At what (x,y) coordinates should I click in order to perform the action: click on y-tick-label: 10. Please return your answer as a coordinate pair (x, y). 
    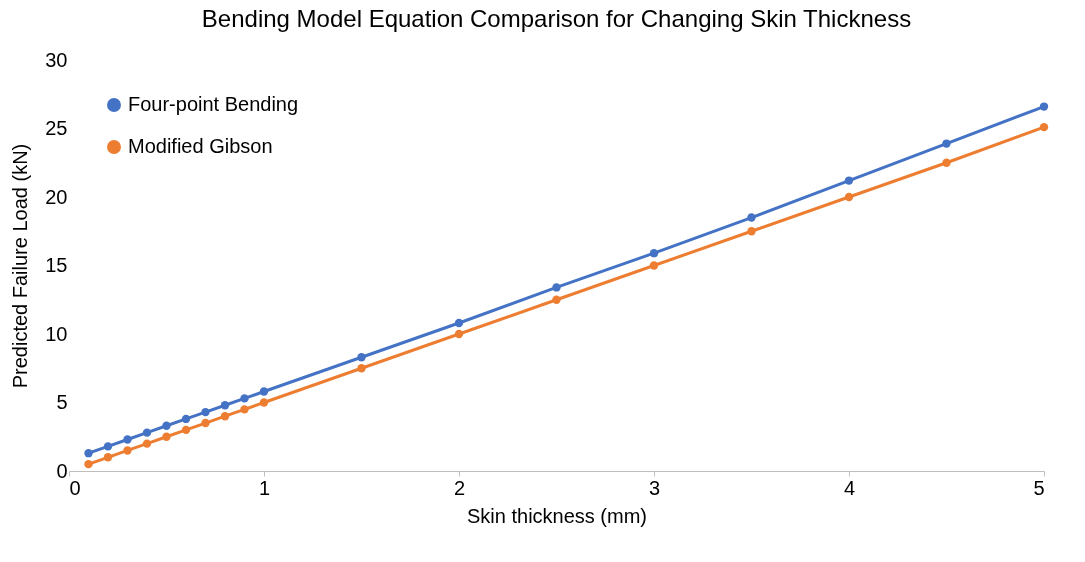
    Looking at the image, I should click on (56, 333).